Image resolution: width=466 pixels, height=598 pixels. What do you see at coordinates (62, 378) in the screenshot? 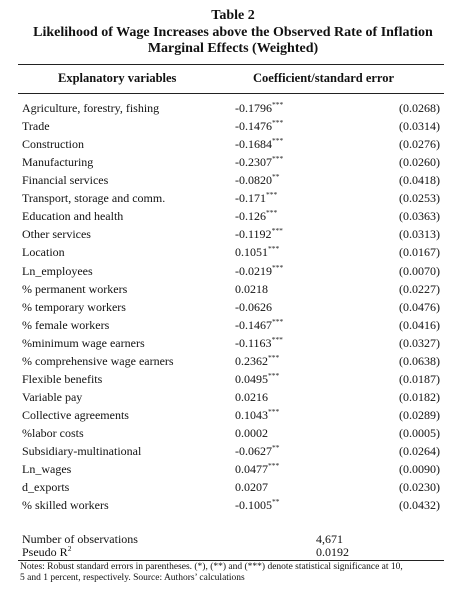
I see `variable-name: Flexible benefits` at bounding box center [62, 378].